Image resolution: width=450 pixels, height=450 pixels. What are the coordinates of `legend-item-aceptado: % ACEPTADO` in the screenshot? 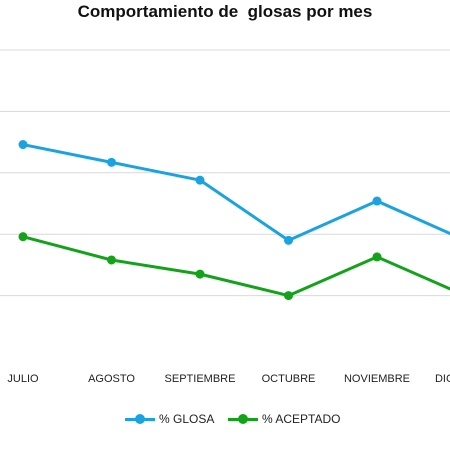 It's located at (284, 419).